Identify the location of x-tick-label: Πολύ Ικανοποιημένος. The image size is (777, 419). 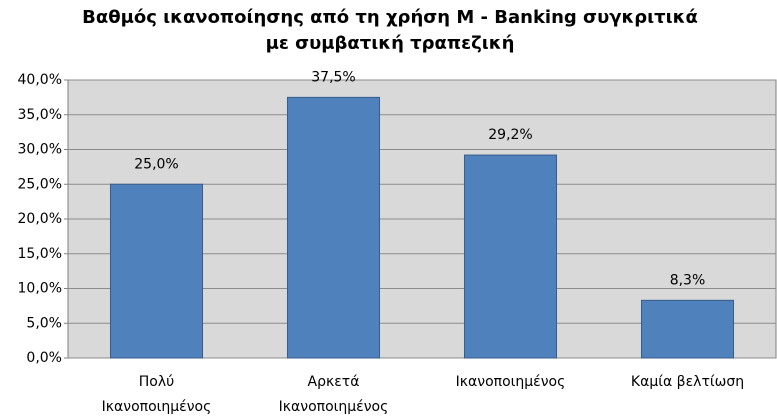
(157, 394).